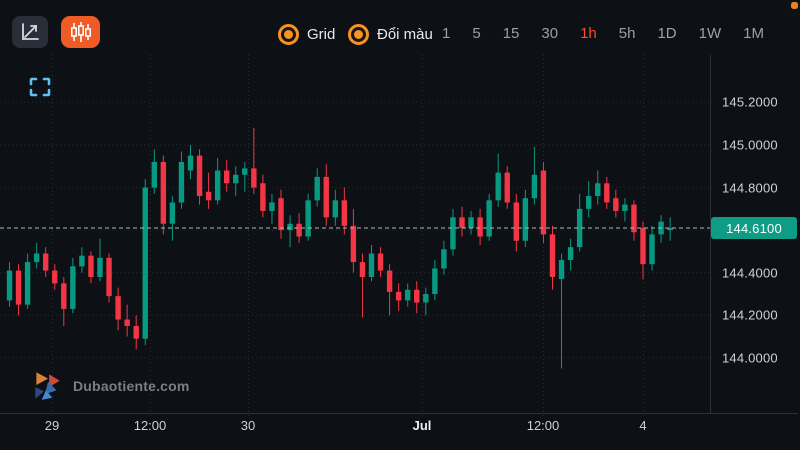 The width and height of the screenshot is (800, 450). Describe the element at coordinates (750, 315) in the screenshot. I see `price-axis-label: 144.2000` at that location.